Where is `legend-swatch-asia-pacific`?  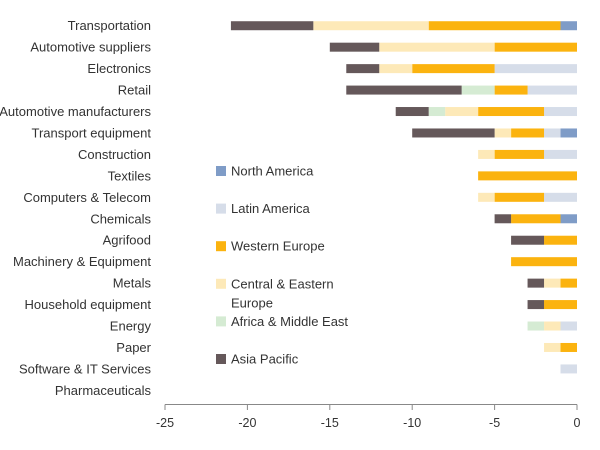 legend-swatch-asia-pacific is located at coordinates (221, 359).